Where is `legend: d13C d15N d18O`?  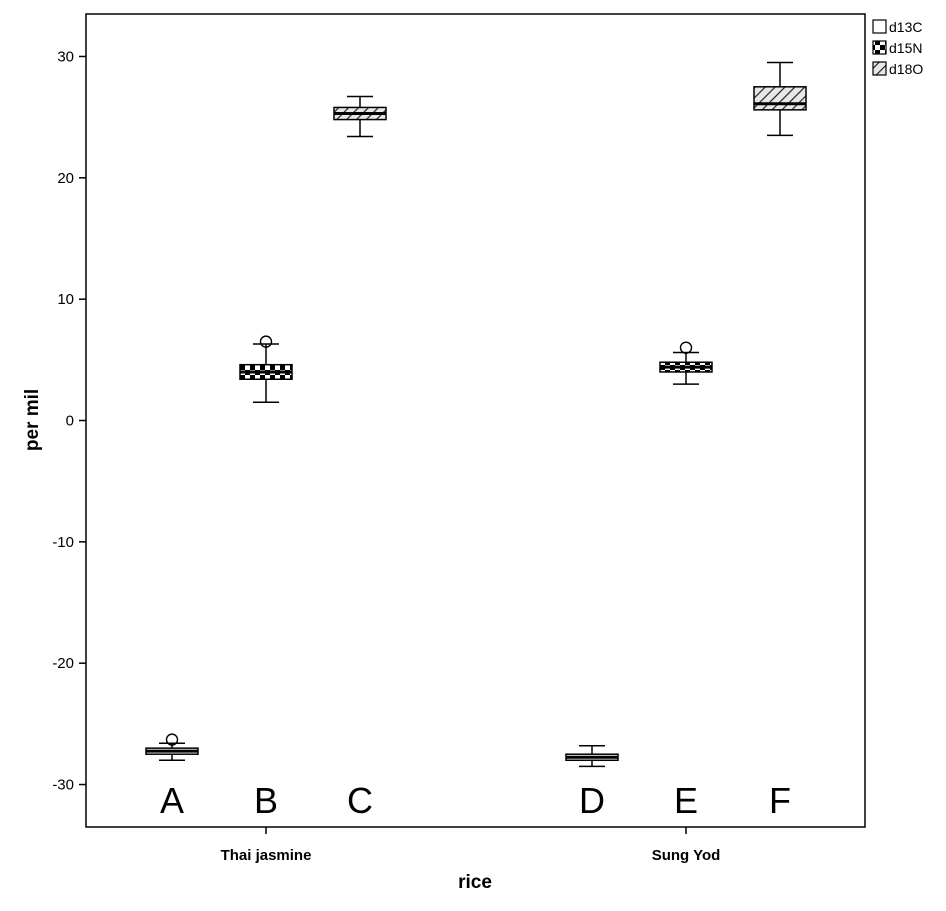 legend: d13C d15N d18O is located at coordinates (897, 48).